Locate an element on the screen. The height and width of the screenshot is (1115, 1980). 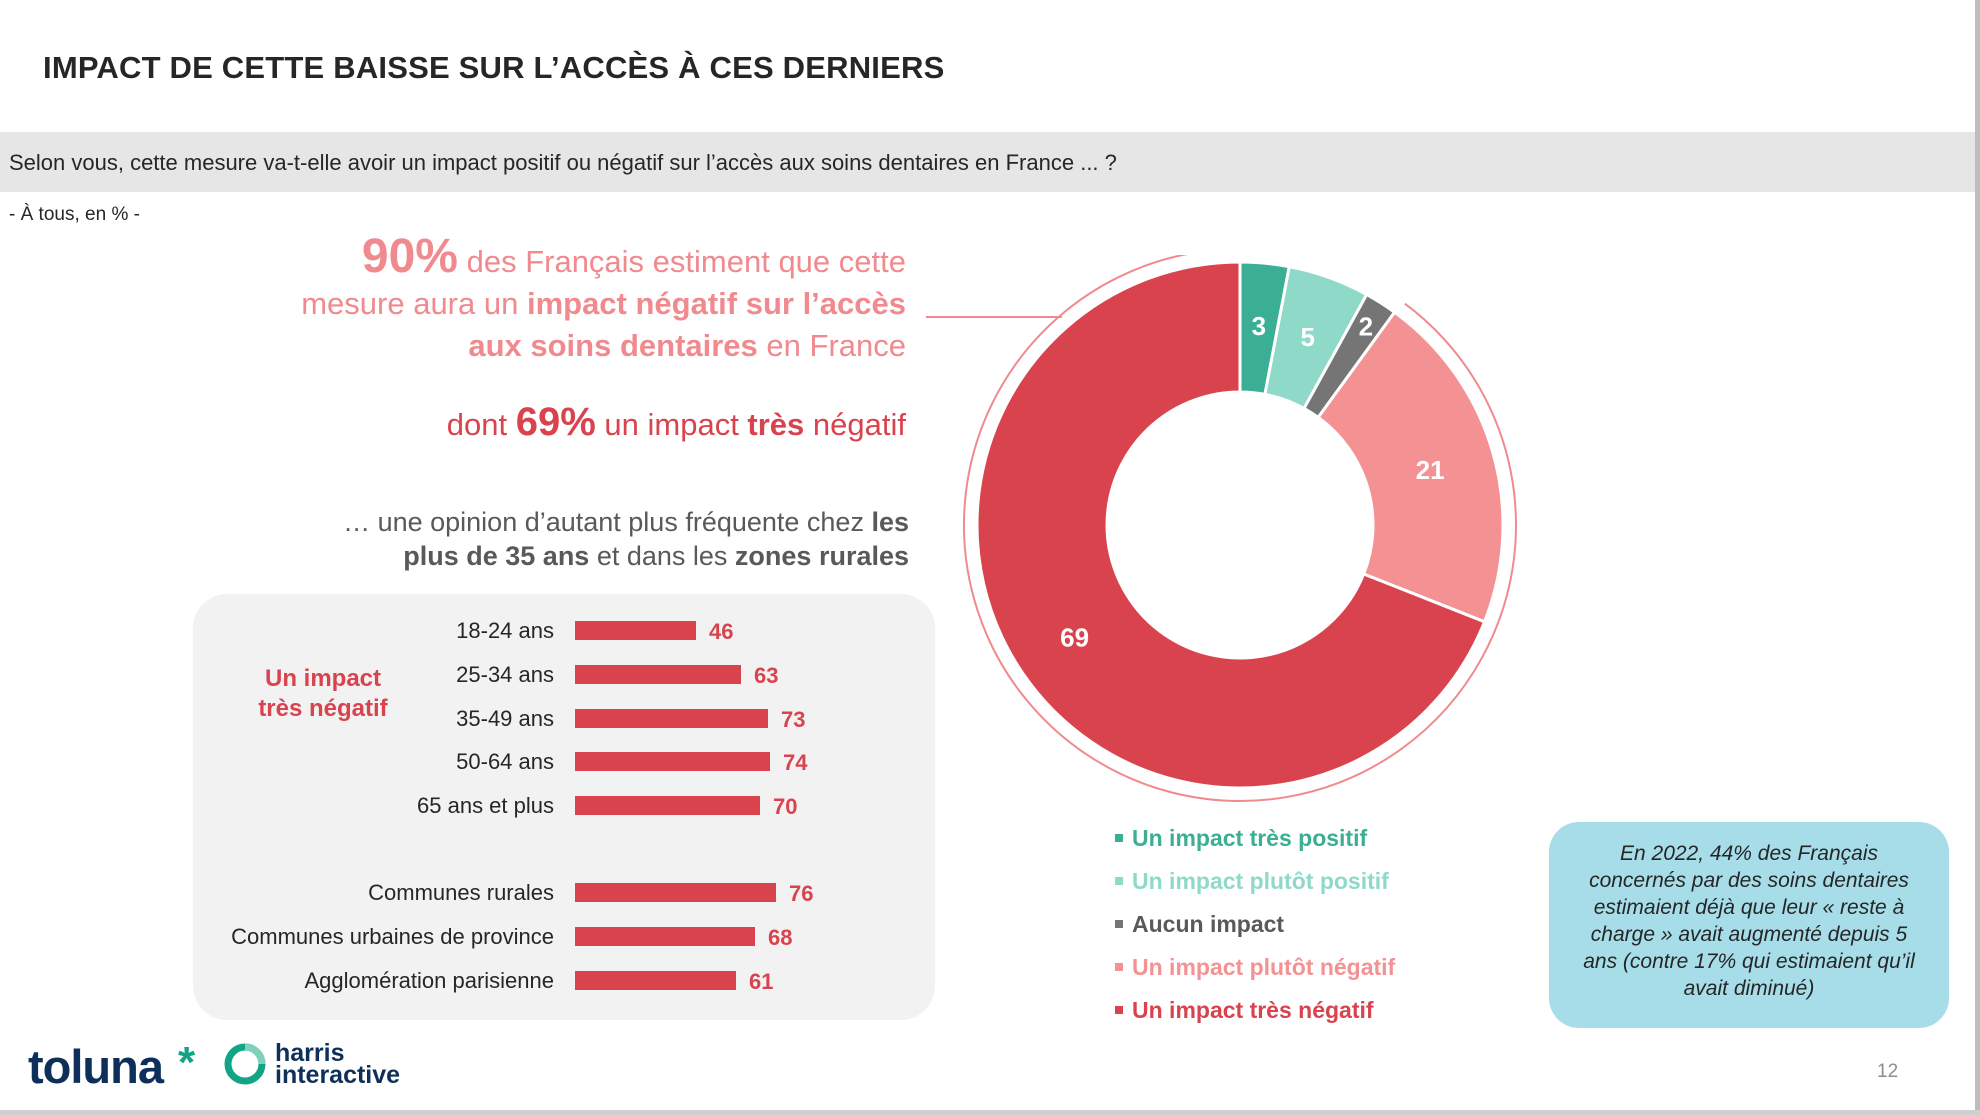
dont-percent: 69% is located at coordinates (555, 422).